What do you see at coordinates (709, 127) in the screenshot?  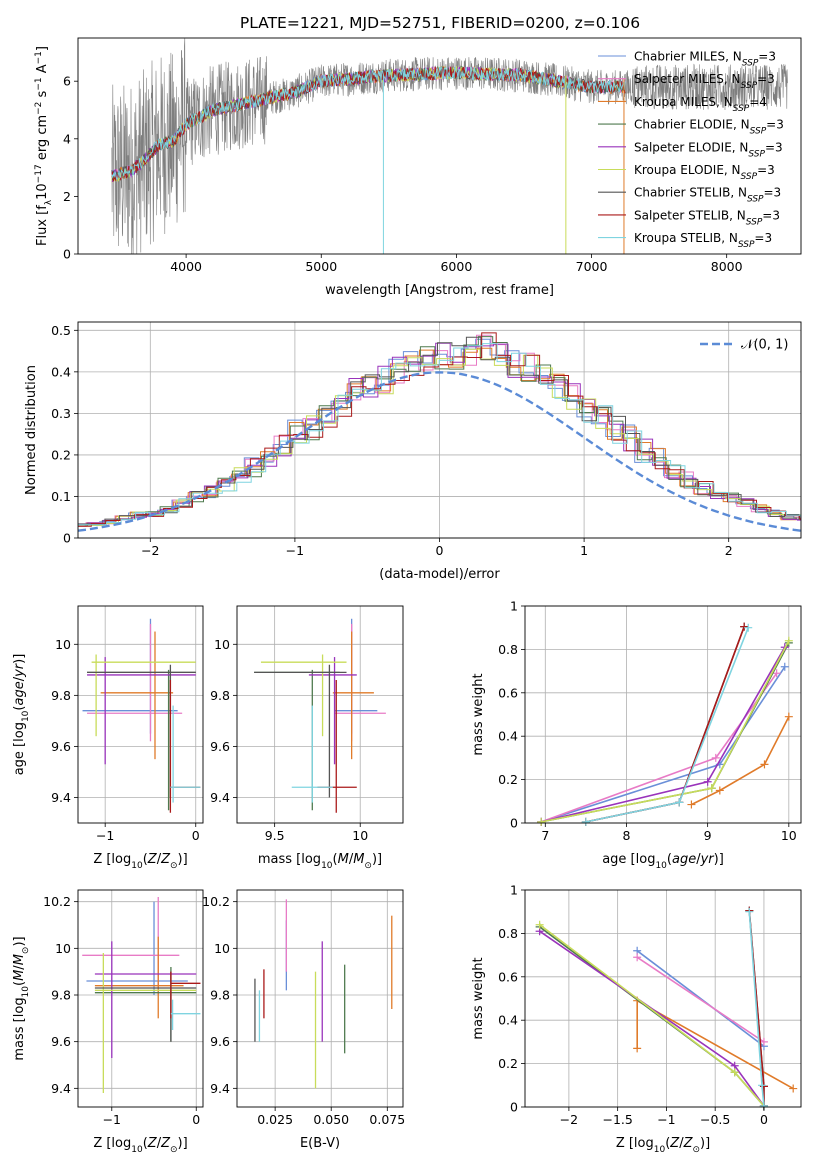 I see `legend-label: Chabrier ELODIE, NSSP=3` at bounding box center [709, 127].